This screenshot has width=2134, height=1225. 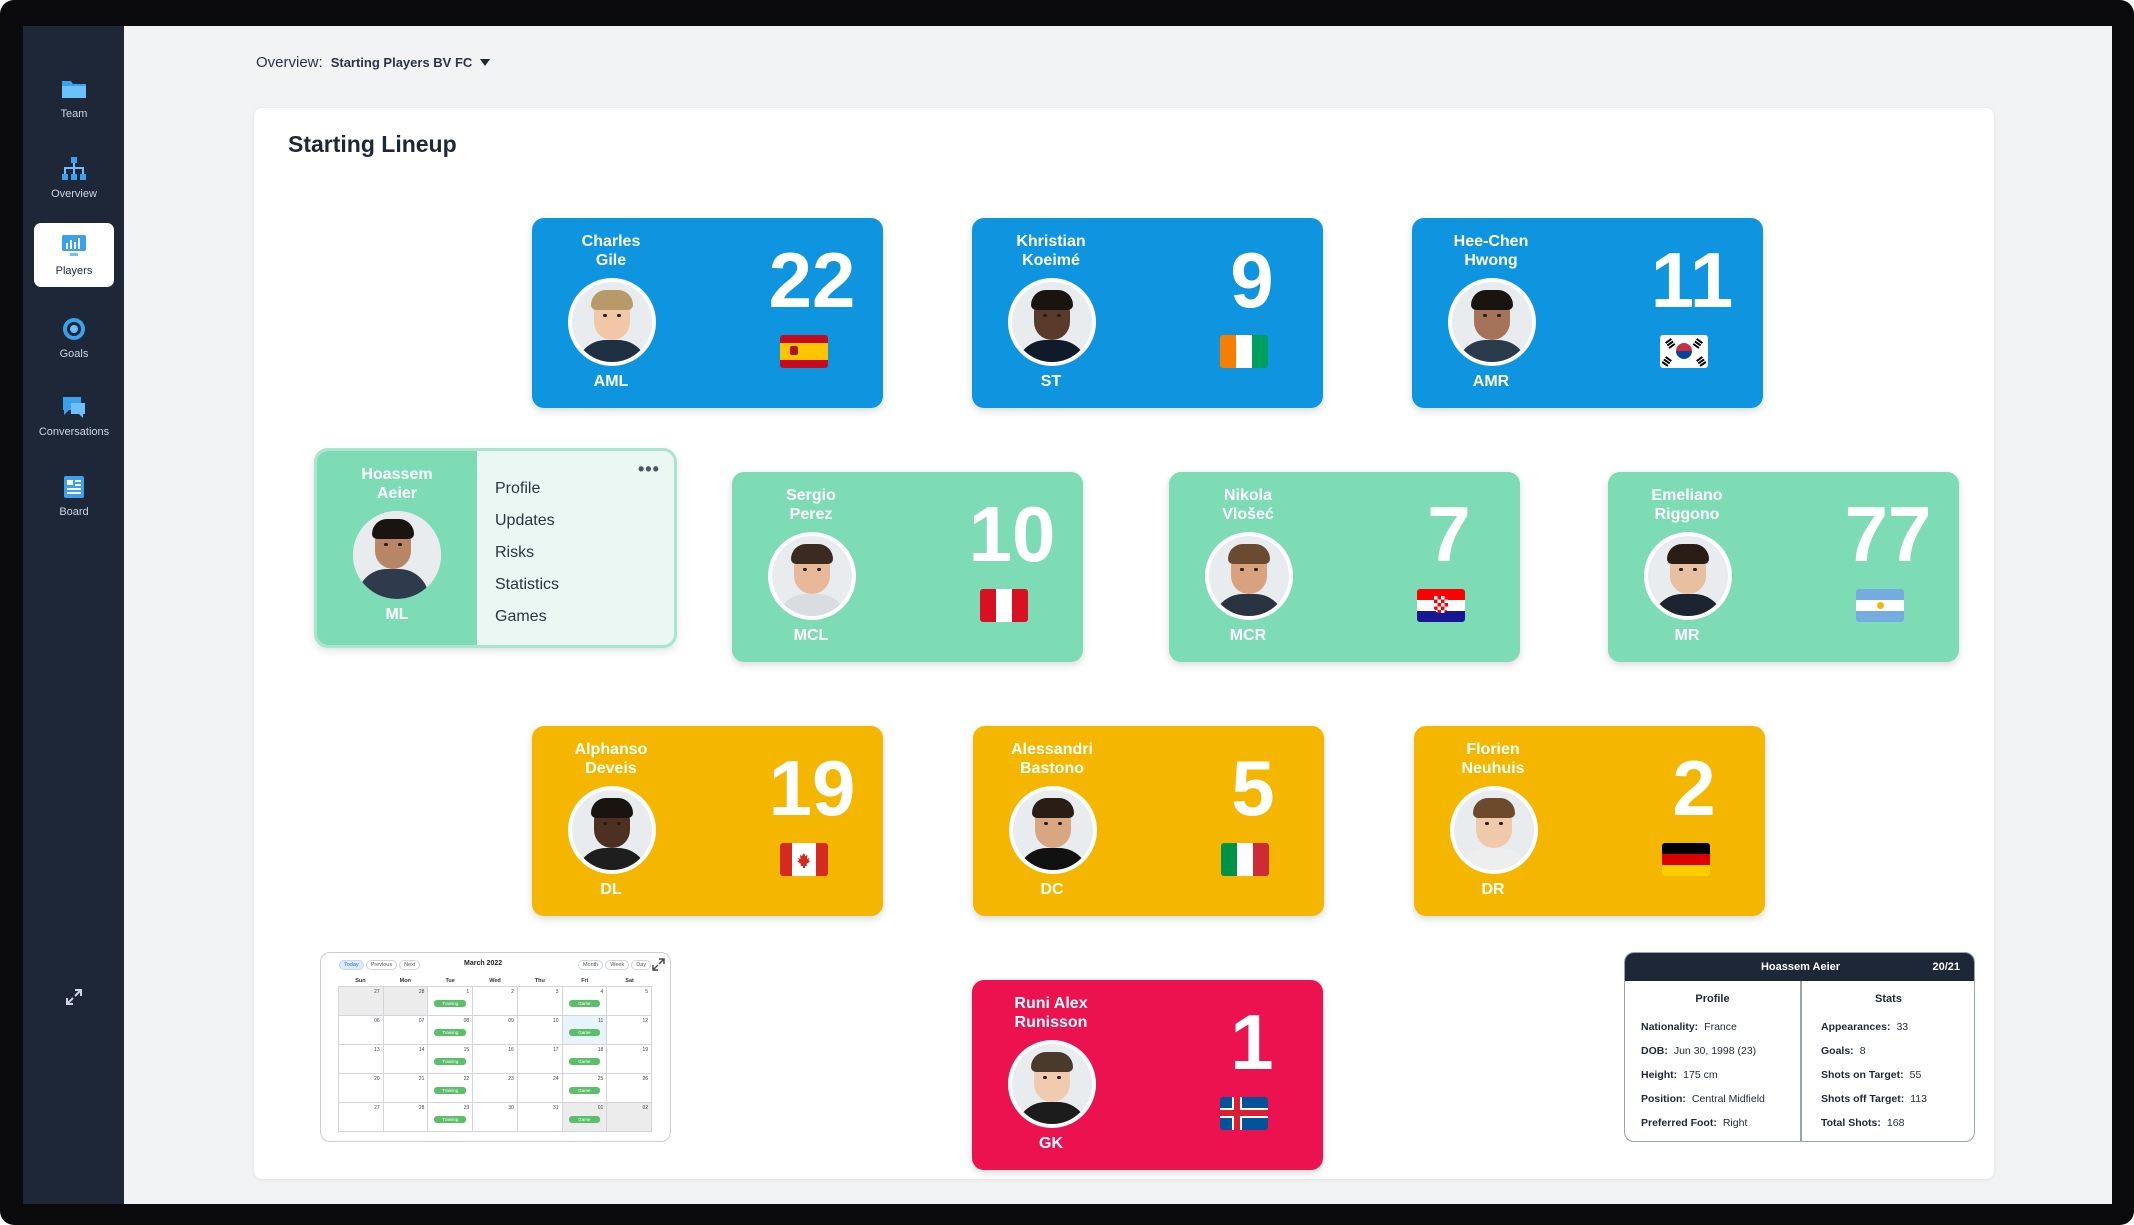 I want to click on calendar-day: 23, so click(x=495, y=1088).